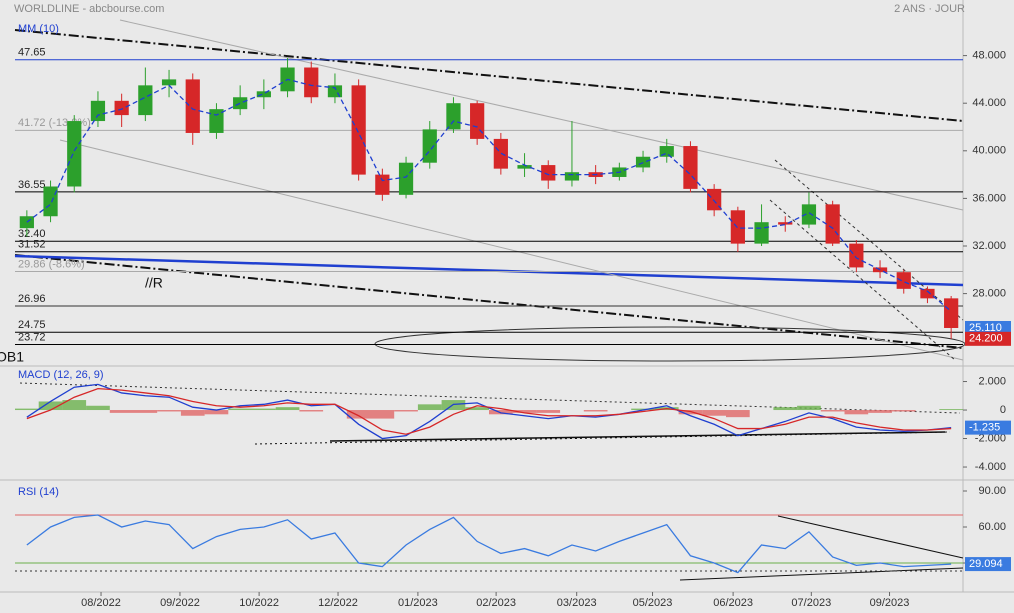  Describe the element at coordinates (89, 9) in the screenshot. I see `header-title: WORLDLINE - abcbourse.com` at that location.